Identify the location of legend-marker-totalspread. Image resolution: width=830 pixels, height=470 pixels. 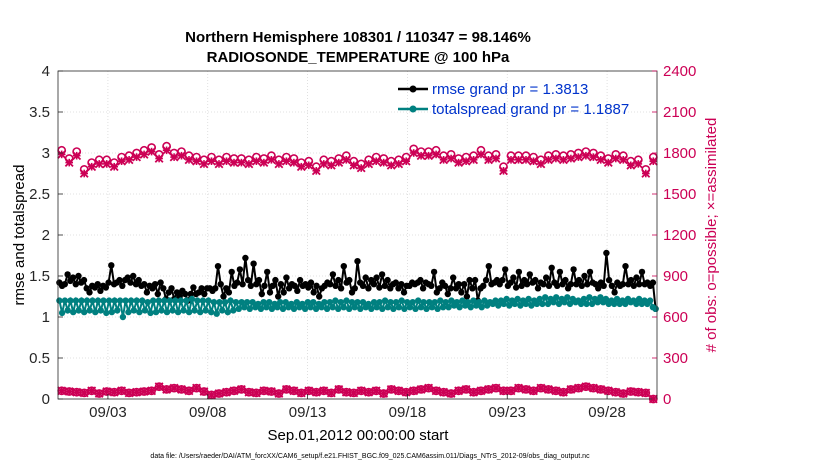
(413, 109).